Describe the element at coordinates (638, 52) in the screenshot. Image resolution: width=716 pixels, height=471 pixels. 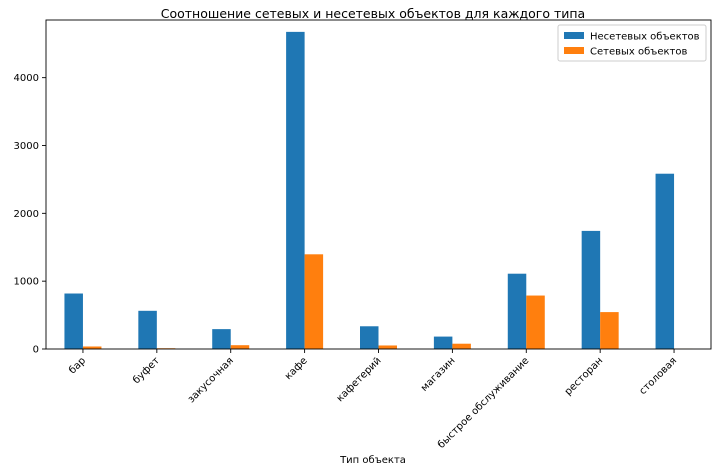
I see `legend-label-1: Сетевых объектов` at that location.